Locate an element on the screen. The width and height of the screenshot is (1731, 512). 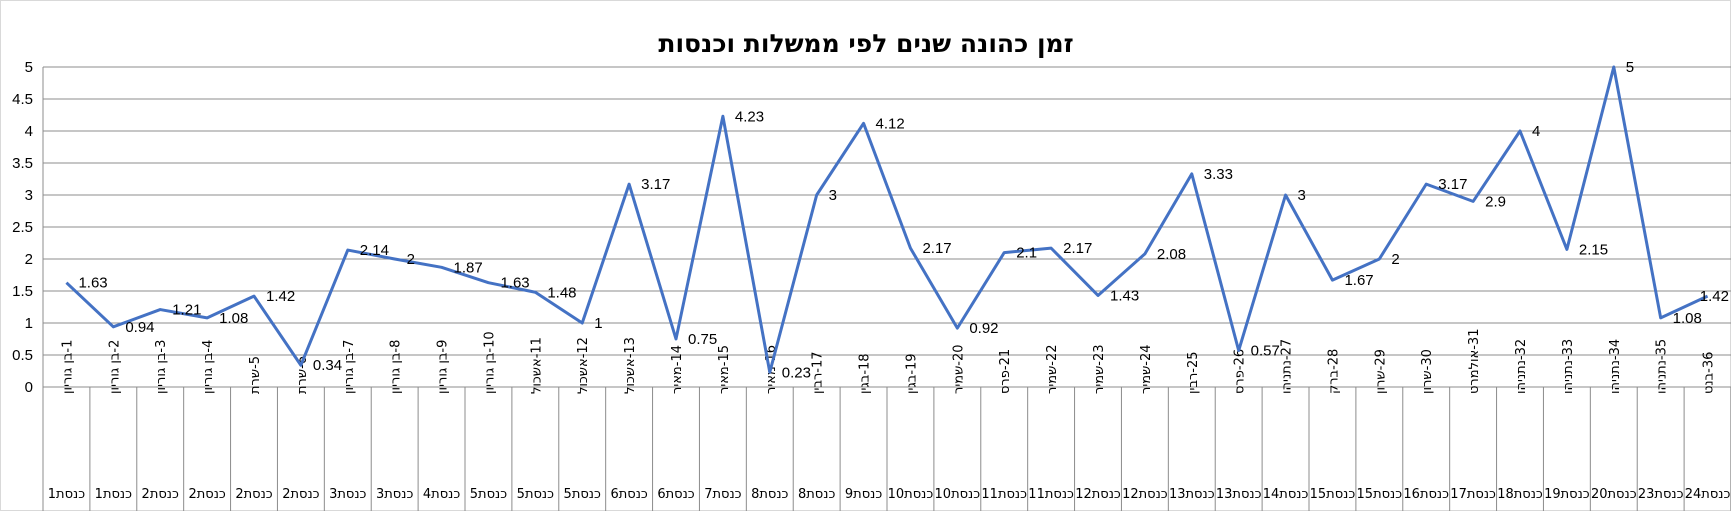
data-label: 4.23 is located at coordinates (749, 116).